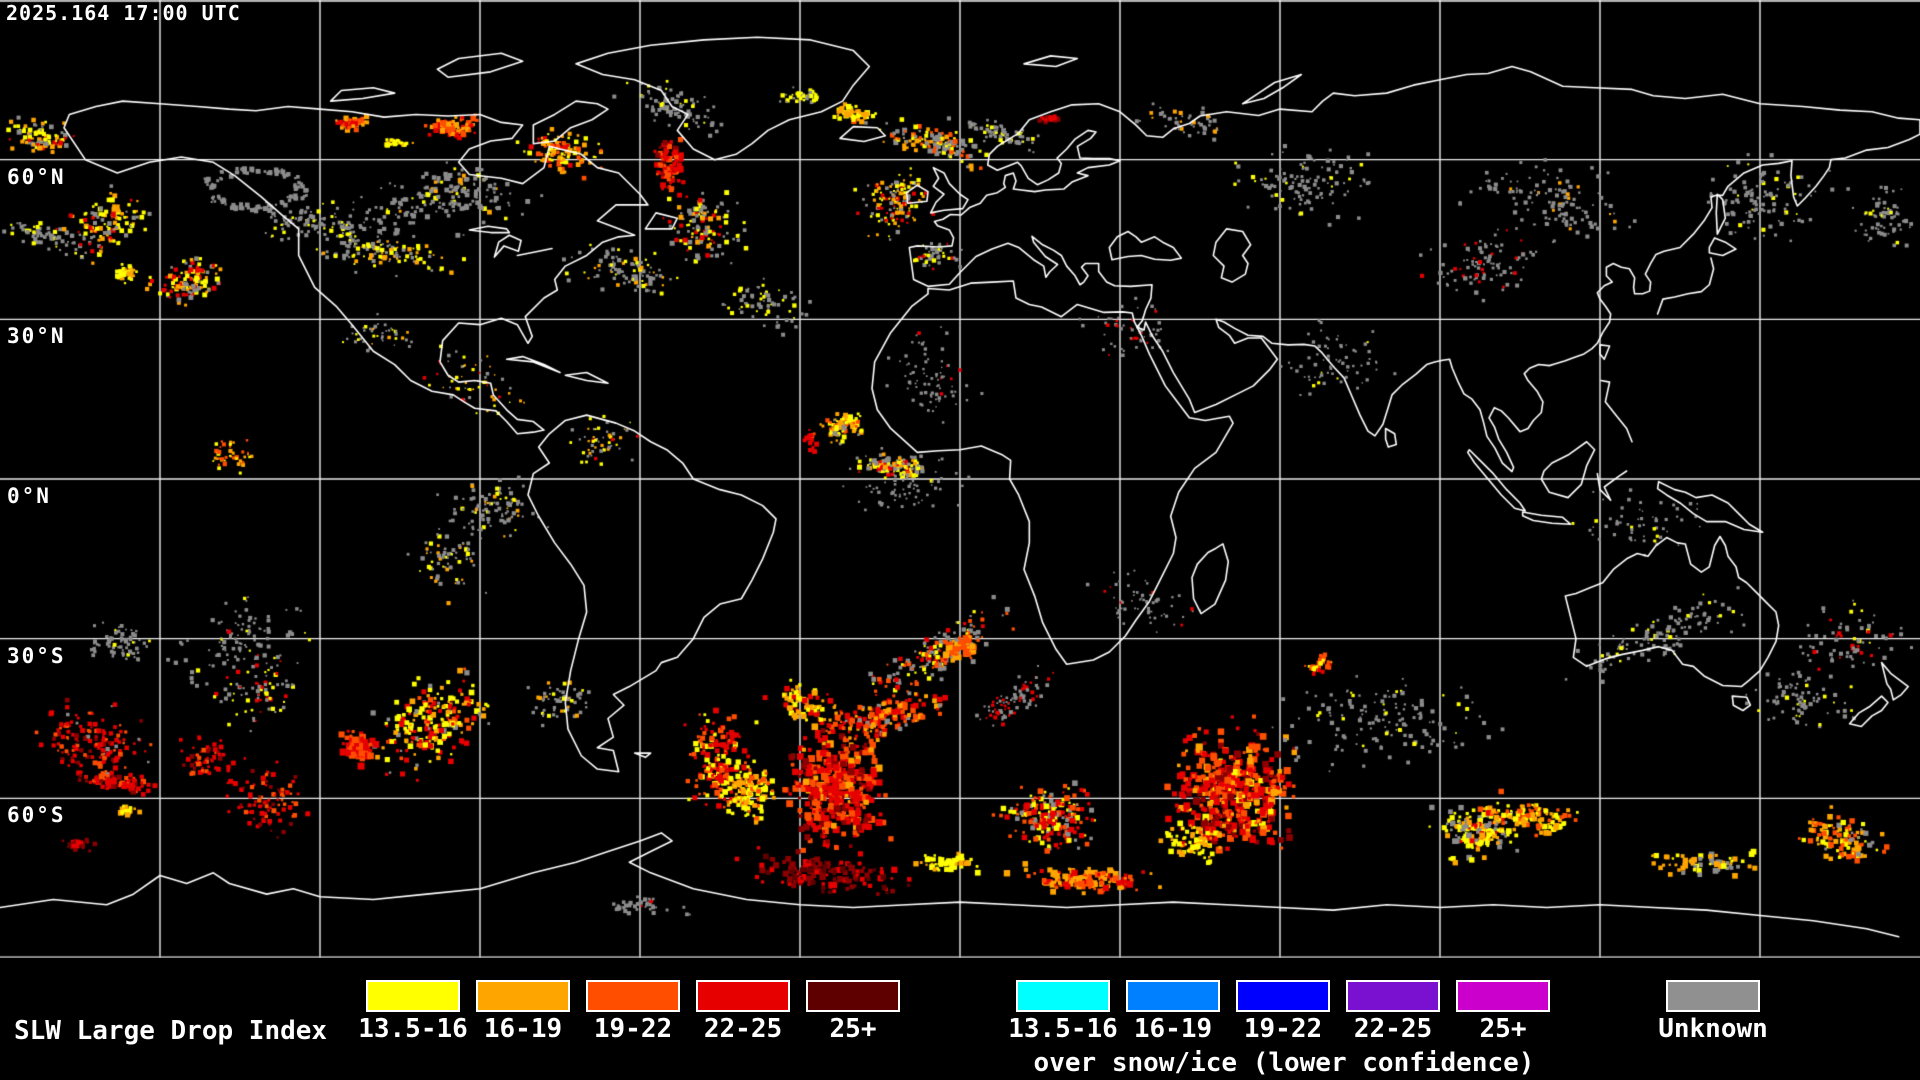 This screenshot has height=1080, width=1920. What do you see at coordinates (29, 496) in the screenshot?
I see `lat-label-2: 0°N` at bounding box center [29, 496].